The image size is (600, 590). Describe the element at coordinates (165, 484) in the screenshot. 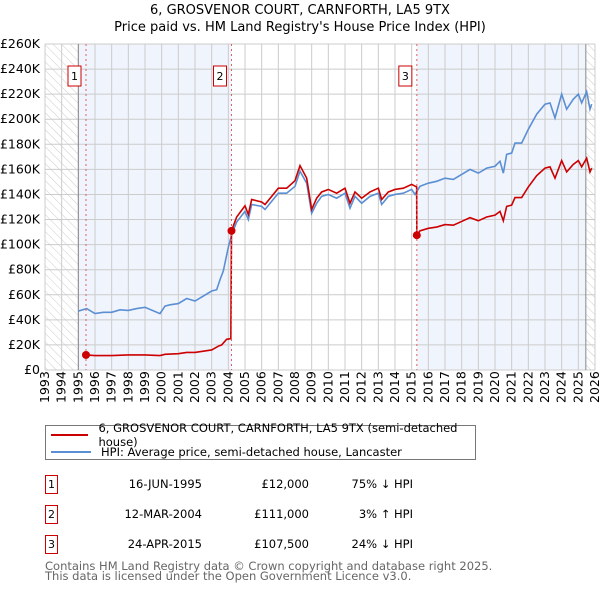

I see `transaction-date: 16-JUN-1995` at that location.